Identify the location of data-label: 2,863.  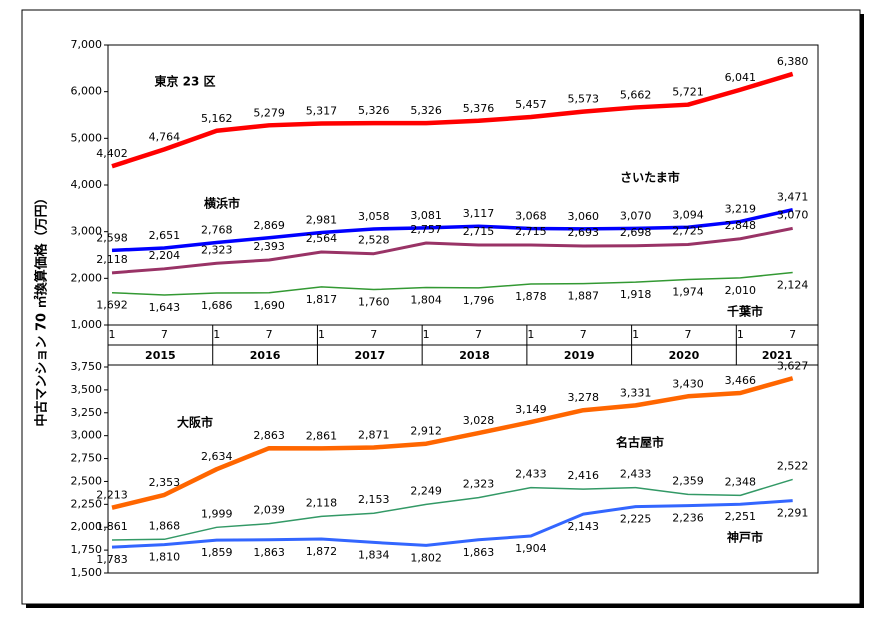
(269, 435).